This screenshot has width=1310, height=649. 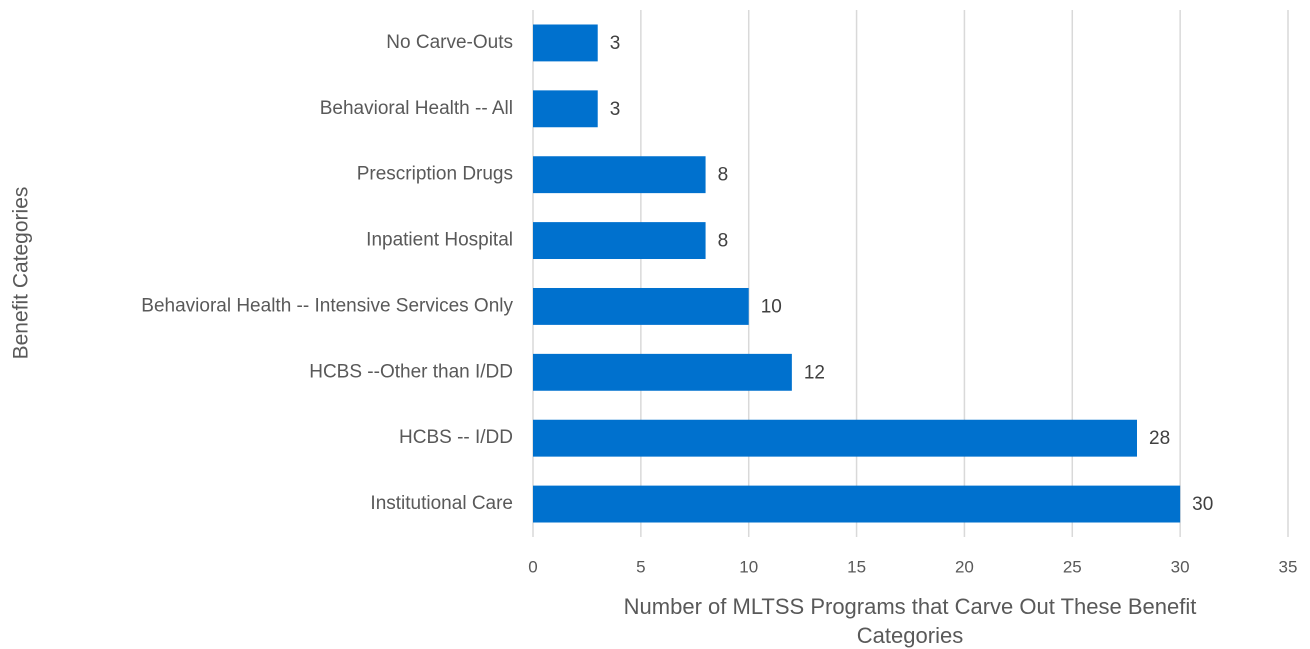 I want to click on y-tick-label: HCBS --Other than I/DD, so click(x=411, y=371).